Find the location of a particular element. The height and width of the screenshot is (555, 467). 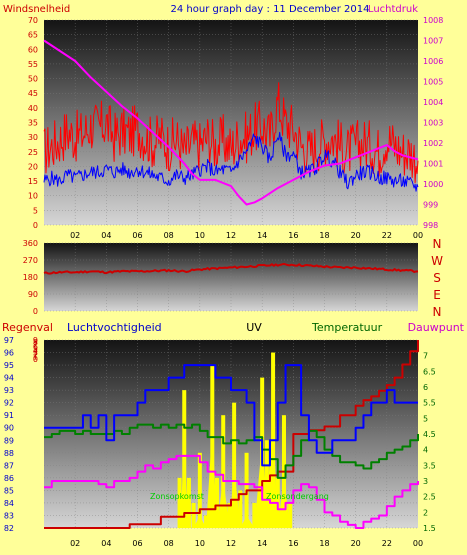

time-tick-label: 14 is located at coordinates (262, 235).